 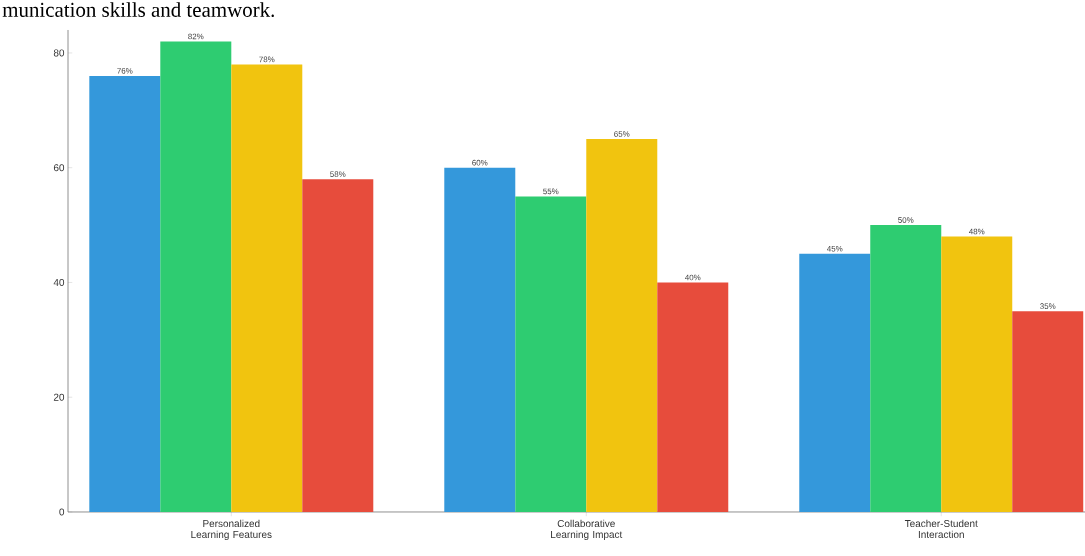 I want to click on x-tick-label: Teacher-Student Interaction, so click(x=941, y=529).